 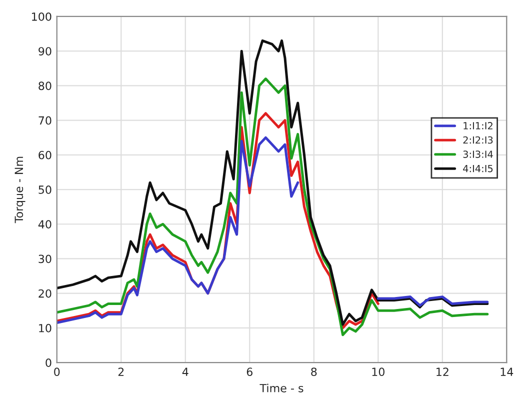 I want to click on y-tick-label: 0, so click(x=49, y=362).